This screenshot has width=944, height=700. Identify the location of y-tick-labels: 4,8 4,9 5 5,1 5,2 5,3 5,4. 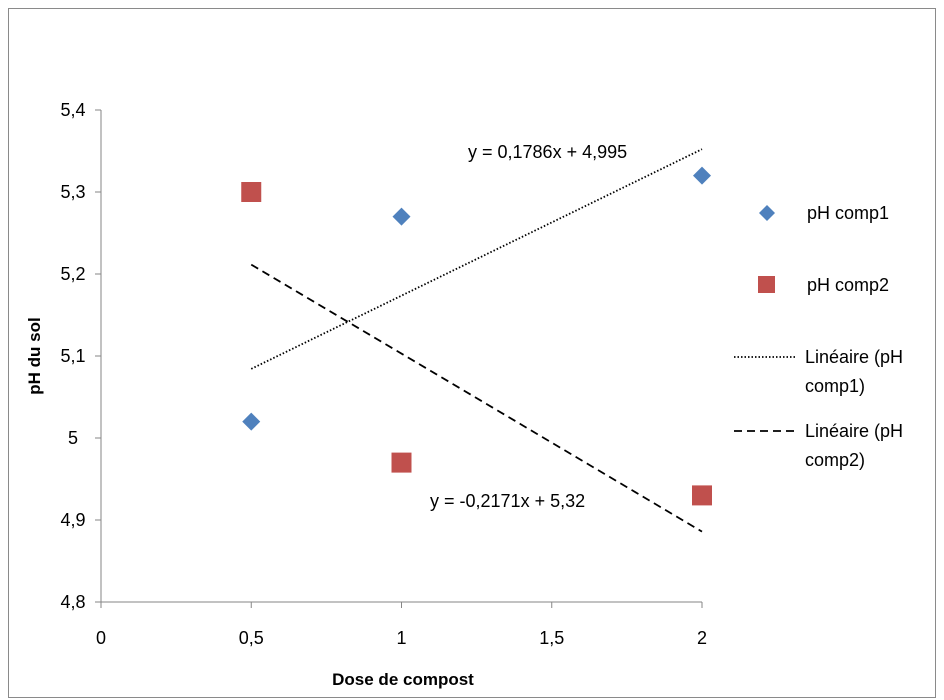
(80, 356).